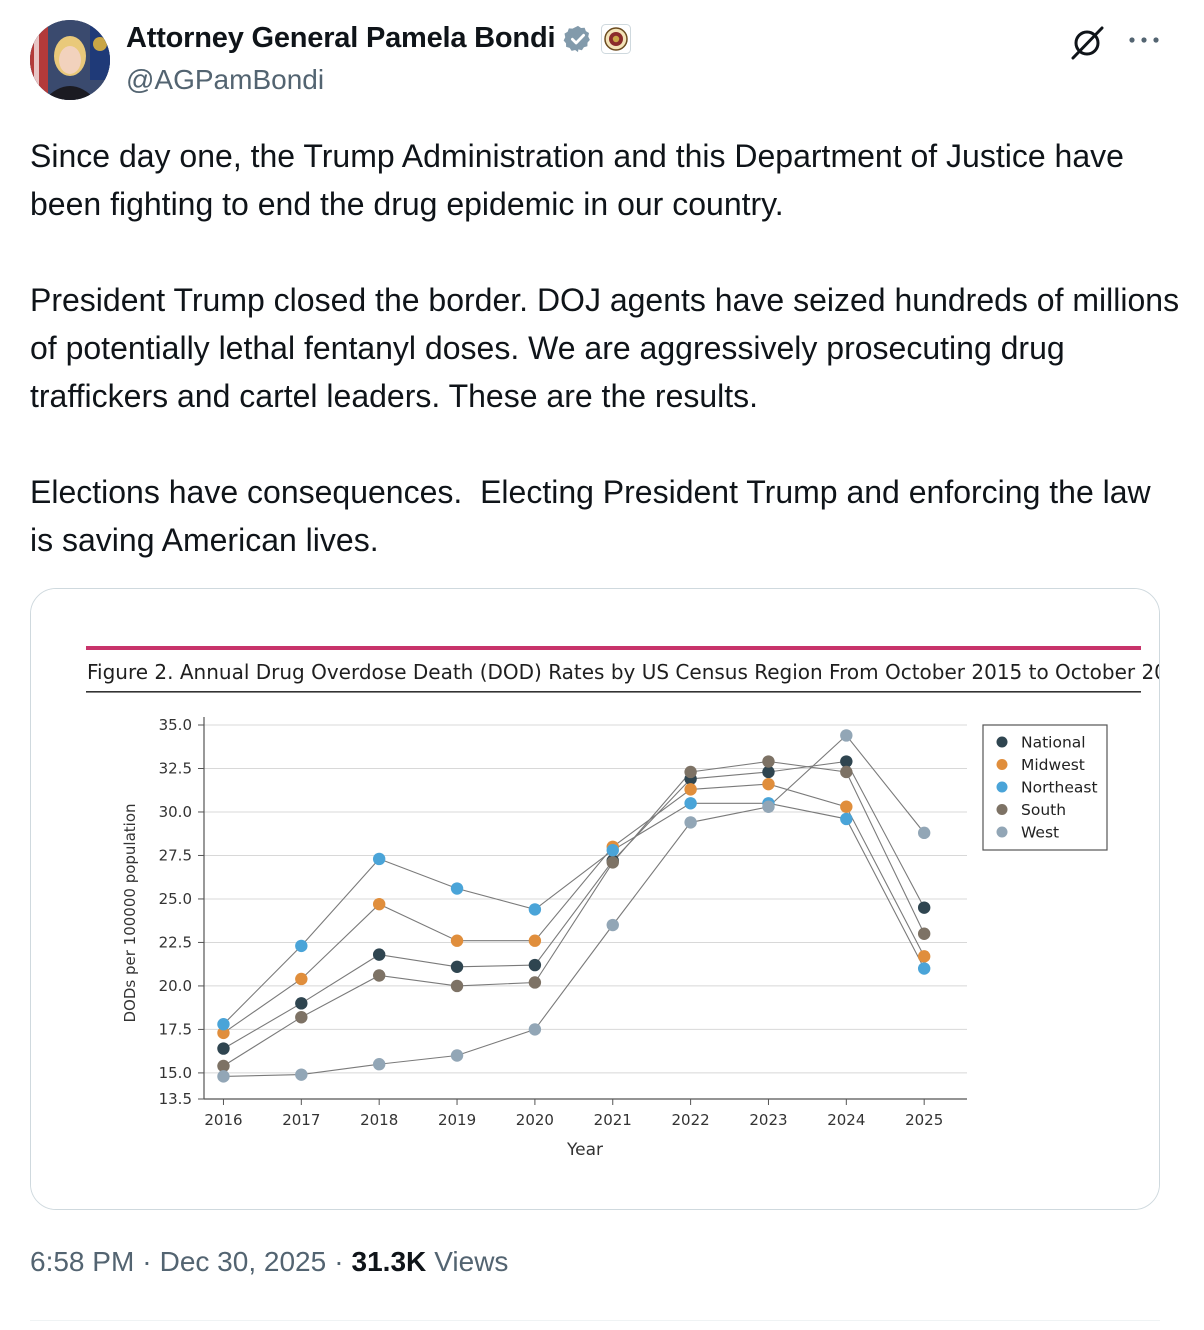  I want to click on y-tick-label: 30.0, so click(175, 812).